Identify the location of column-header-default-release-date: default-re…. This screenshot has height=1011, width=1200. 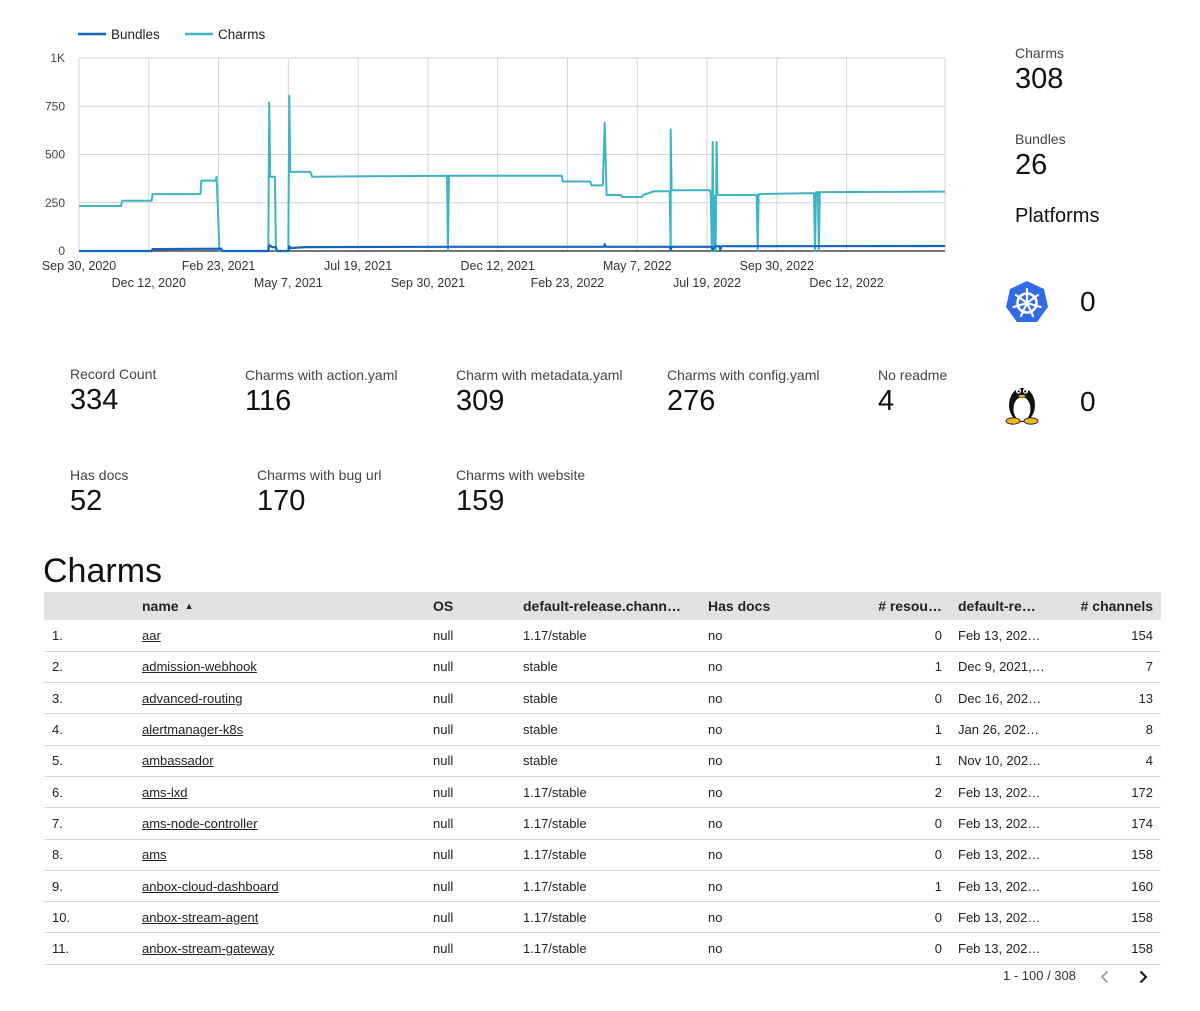
(997, 606).